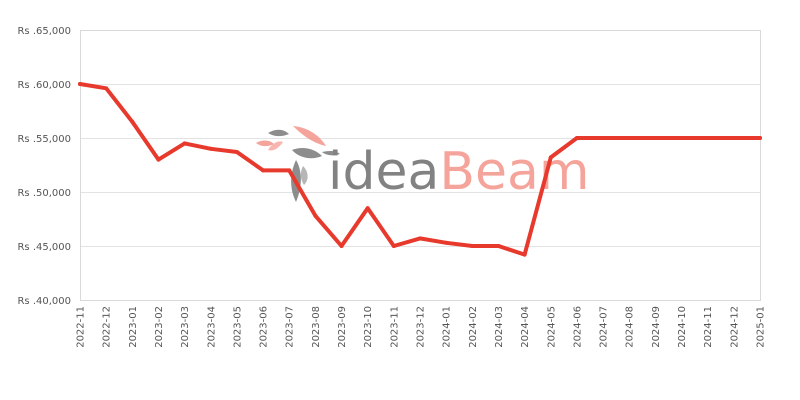 The height and width of the screenshot is (400, 800). What do you see at coordinates (133, 327) in the screenshot?
I see `x-tick-label: 2023-01` at bounding box center [133, 327].